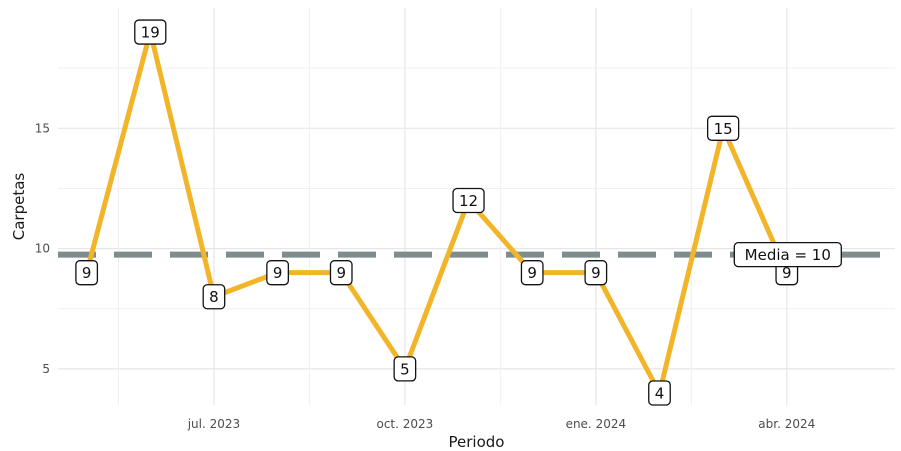  I want to click on mean-label: Media = 10, so click(787, 254).